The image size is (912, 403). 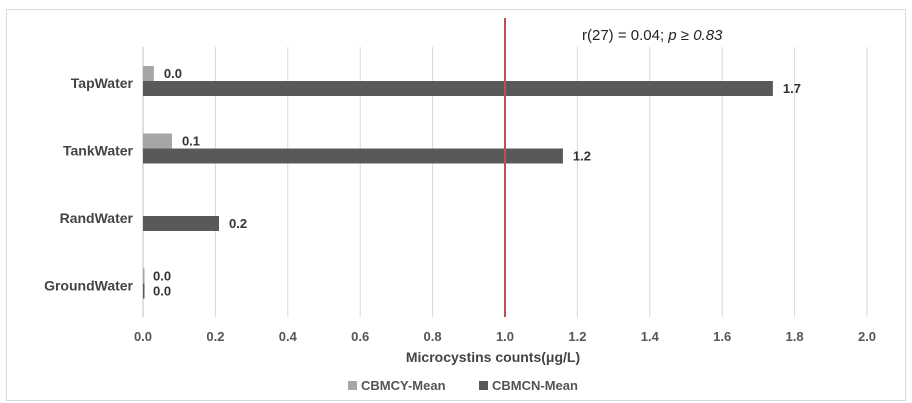 What do you see at coordinates (360, 336) in the screenshot?
I see `x-tick-label: 0.6` at bounding box center [360, 336].